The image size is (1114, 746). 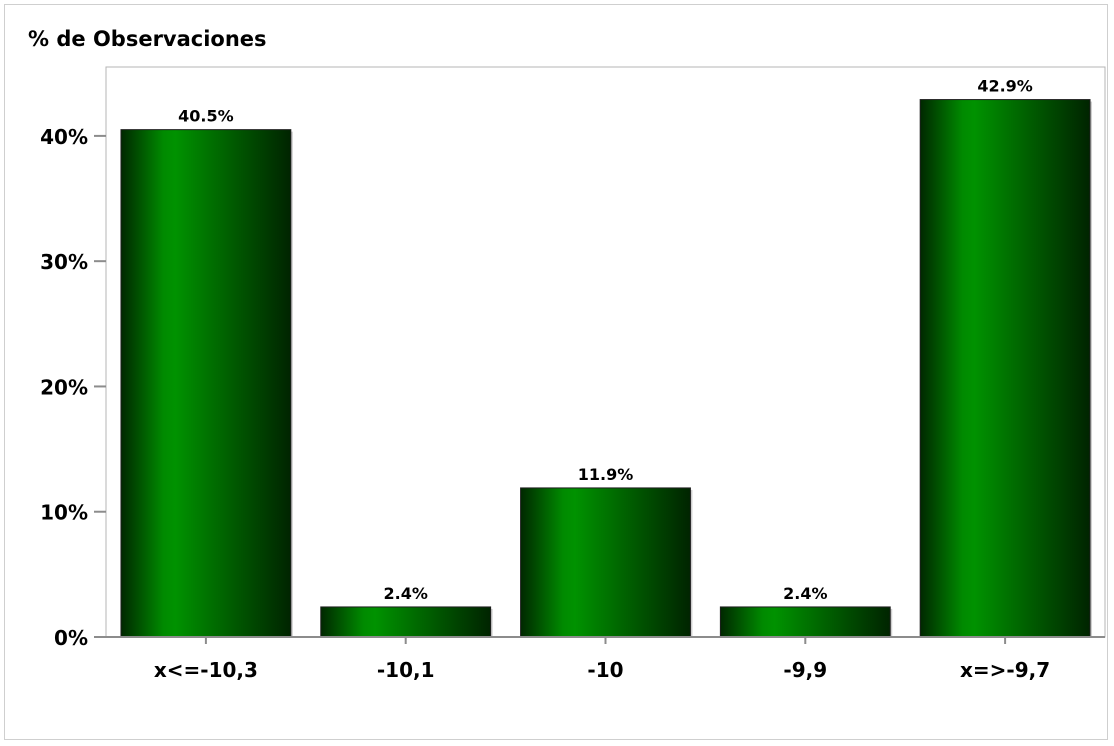 I want to click on x-tick-label: -10, so click(x=605, y=670).